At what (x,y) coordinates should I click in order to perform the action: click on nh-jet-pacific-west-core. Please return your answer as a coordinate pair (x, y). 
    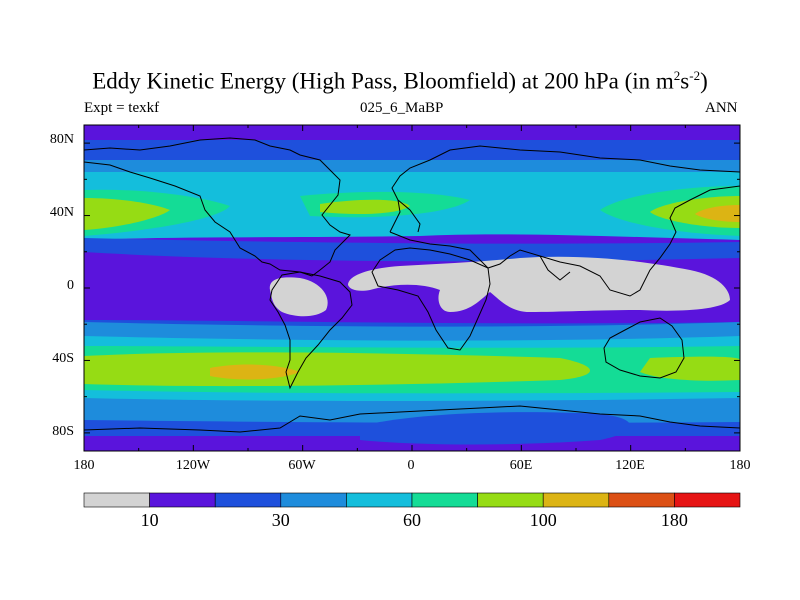
    Looking at the image, I should click on (127, 214).